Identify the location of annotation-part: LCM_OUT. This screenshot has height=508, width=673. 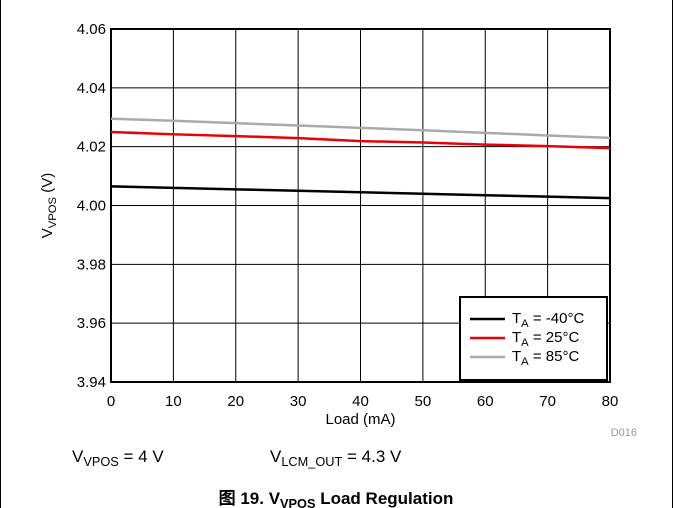
(311, 461).